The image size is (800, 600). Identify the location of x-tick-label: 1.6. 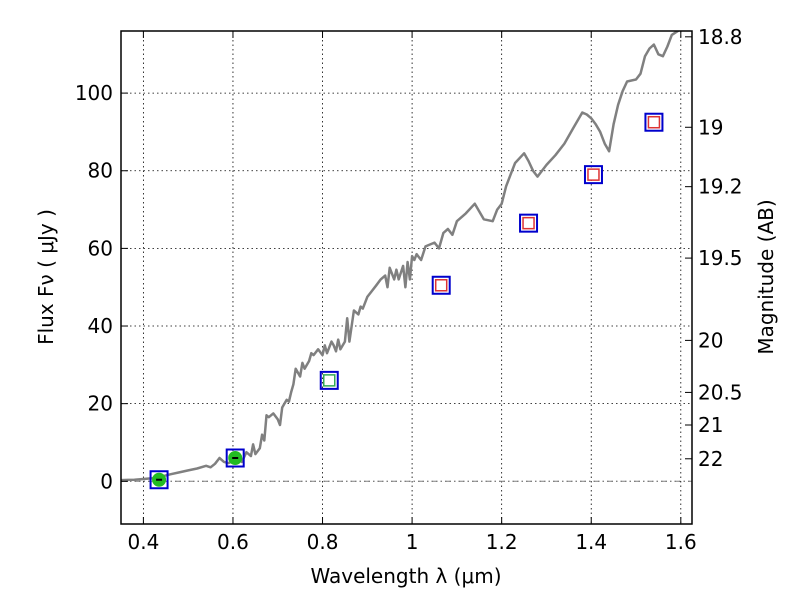
(681, 542).